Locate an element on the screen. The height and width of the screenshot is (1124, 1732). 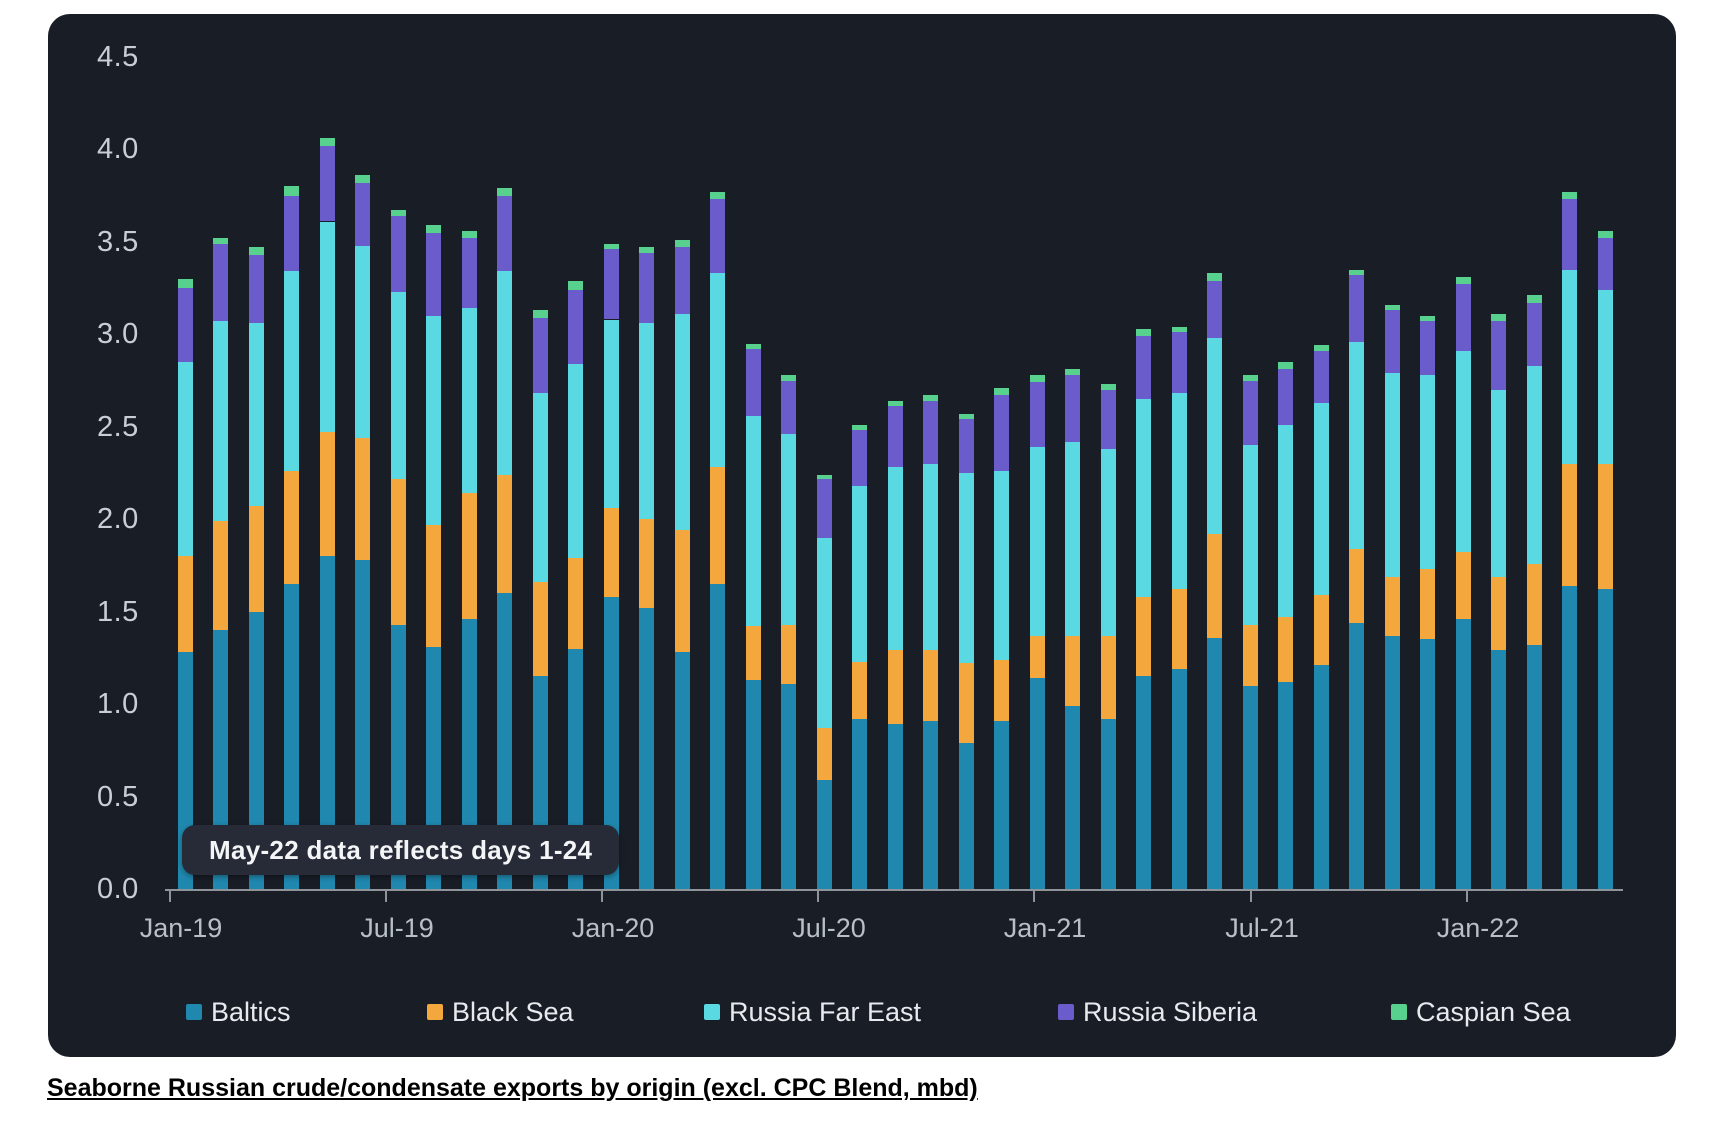
legend-item-russia-siberia: Russia Siberia is located at coordinates (1157, 1012).